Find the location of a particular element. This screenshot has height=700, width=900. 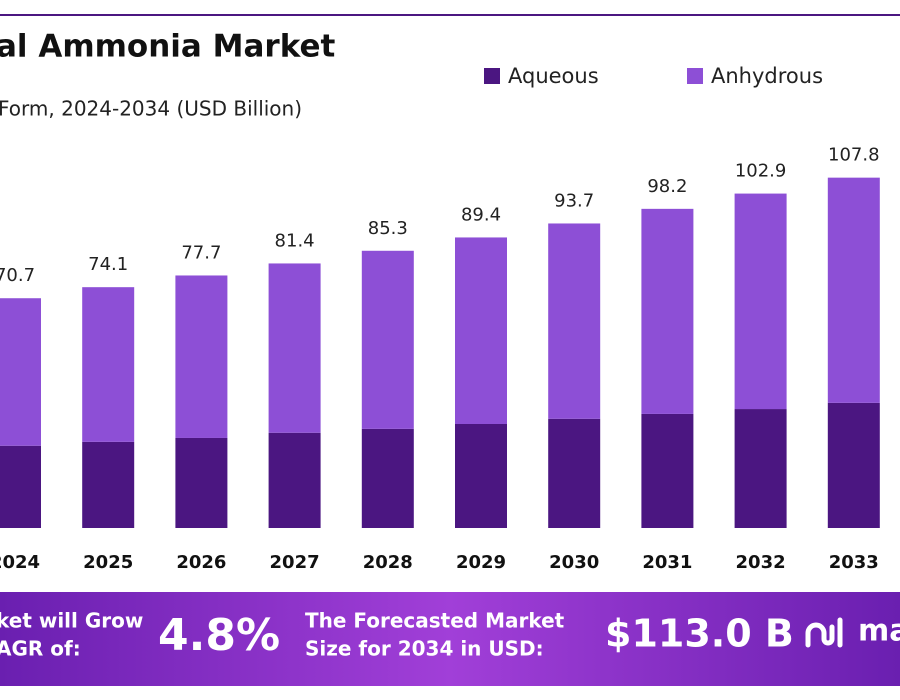

x-tick-label: 2025 is located at coordinates (108, 562).